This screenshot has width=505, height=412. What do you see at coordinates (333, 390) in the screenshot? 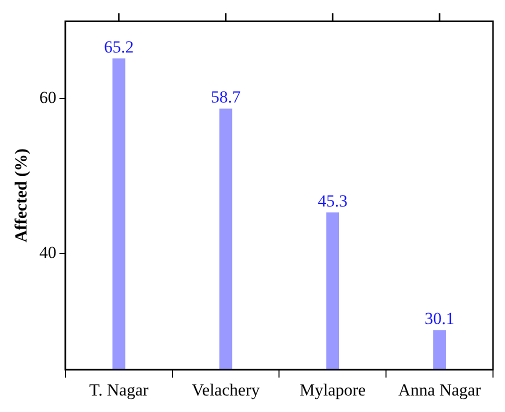
I see `x-tick-label: Mylapore` at bounding box center [333, 390].